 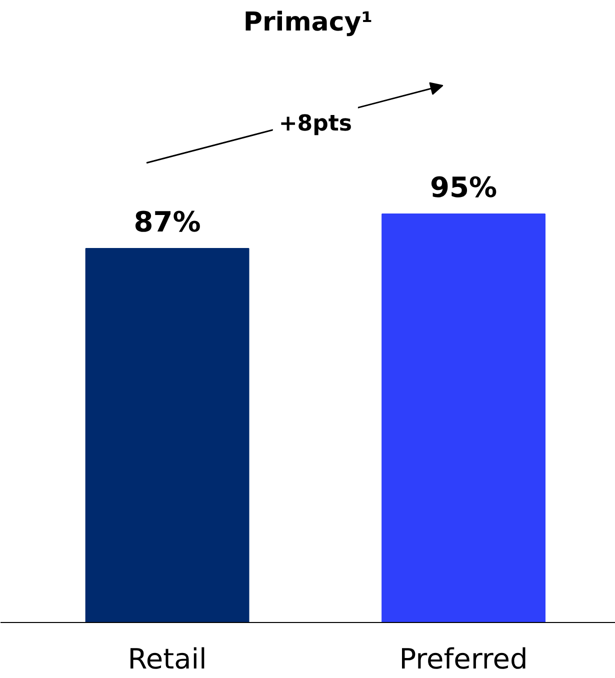 I want to click on x-tick-label: Preferred, so click(x=463, y=659).